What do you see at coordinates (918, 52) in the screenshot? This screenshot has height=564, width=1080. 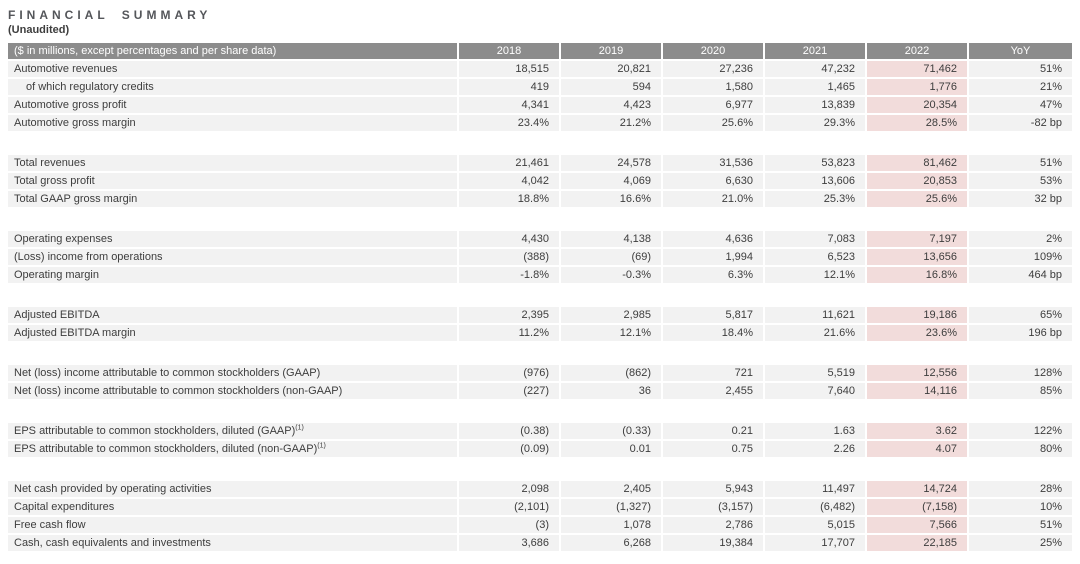 I see `column-header-2022: 2022` at bounding box center [918, 52].